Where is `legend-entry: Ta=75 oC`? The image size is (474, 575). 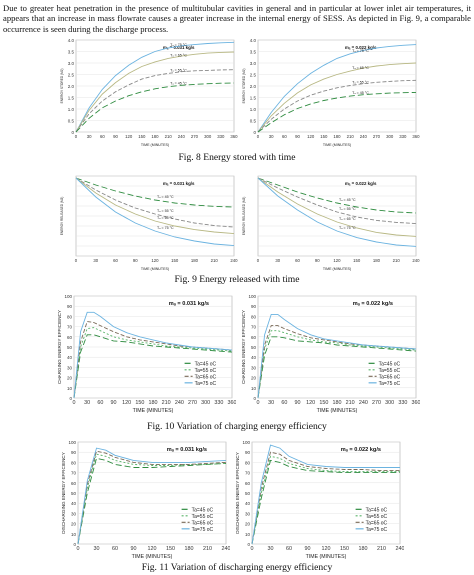 legend-entry: Ta=75 oC is located at coordinates (390, 384).